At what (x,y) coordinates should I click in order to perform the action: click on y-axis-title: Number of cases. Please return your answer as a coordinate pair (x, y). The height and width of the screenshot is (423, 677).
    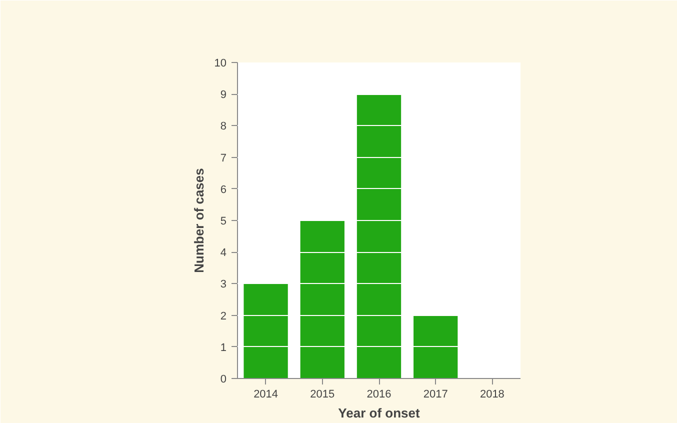
    Looking at the image, I should click on (198, 220).